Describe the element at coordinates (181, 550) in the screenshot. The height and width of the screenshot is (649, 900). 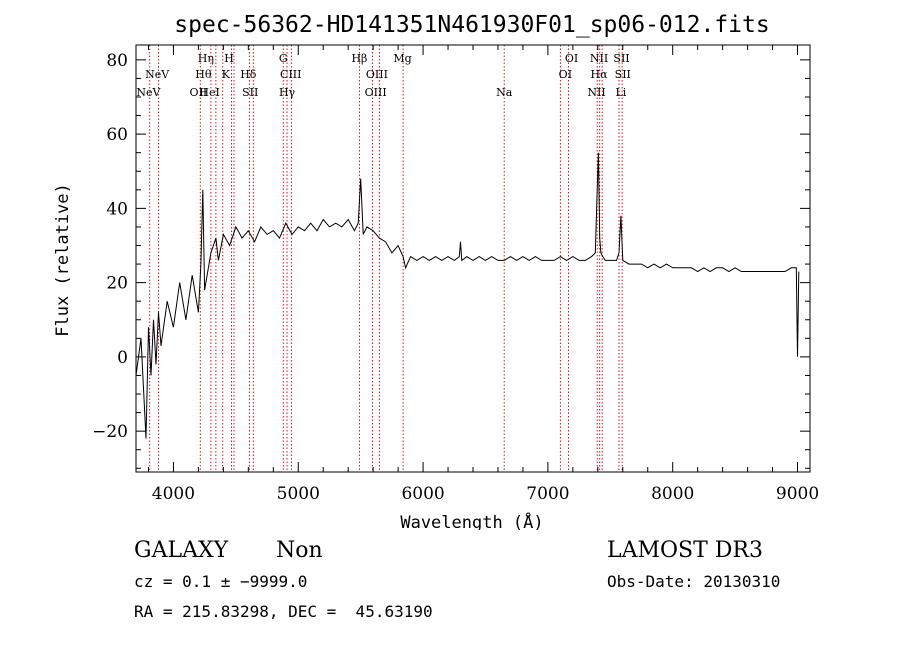
I see `object-class: GALAXY` at that location.